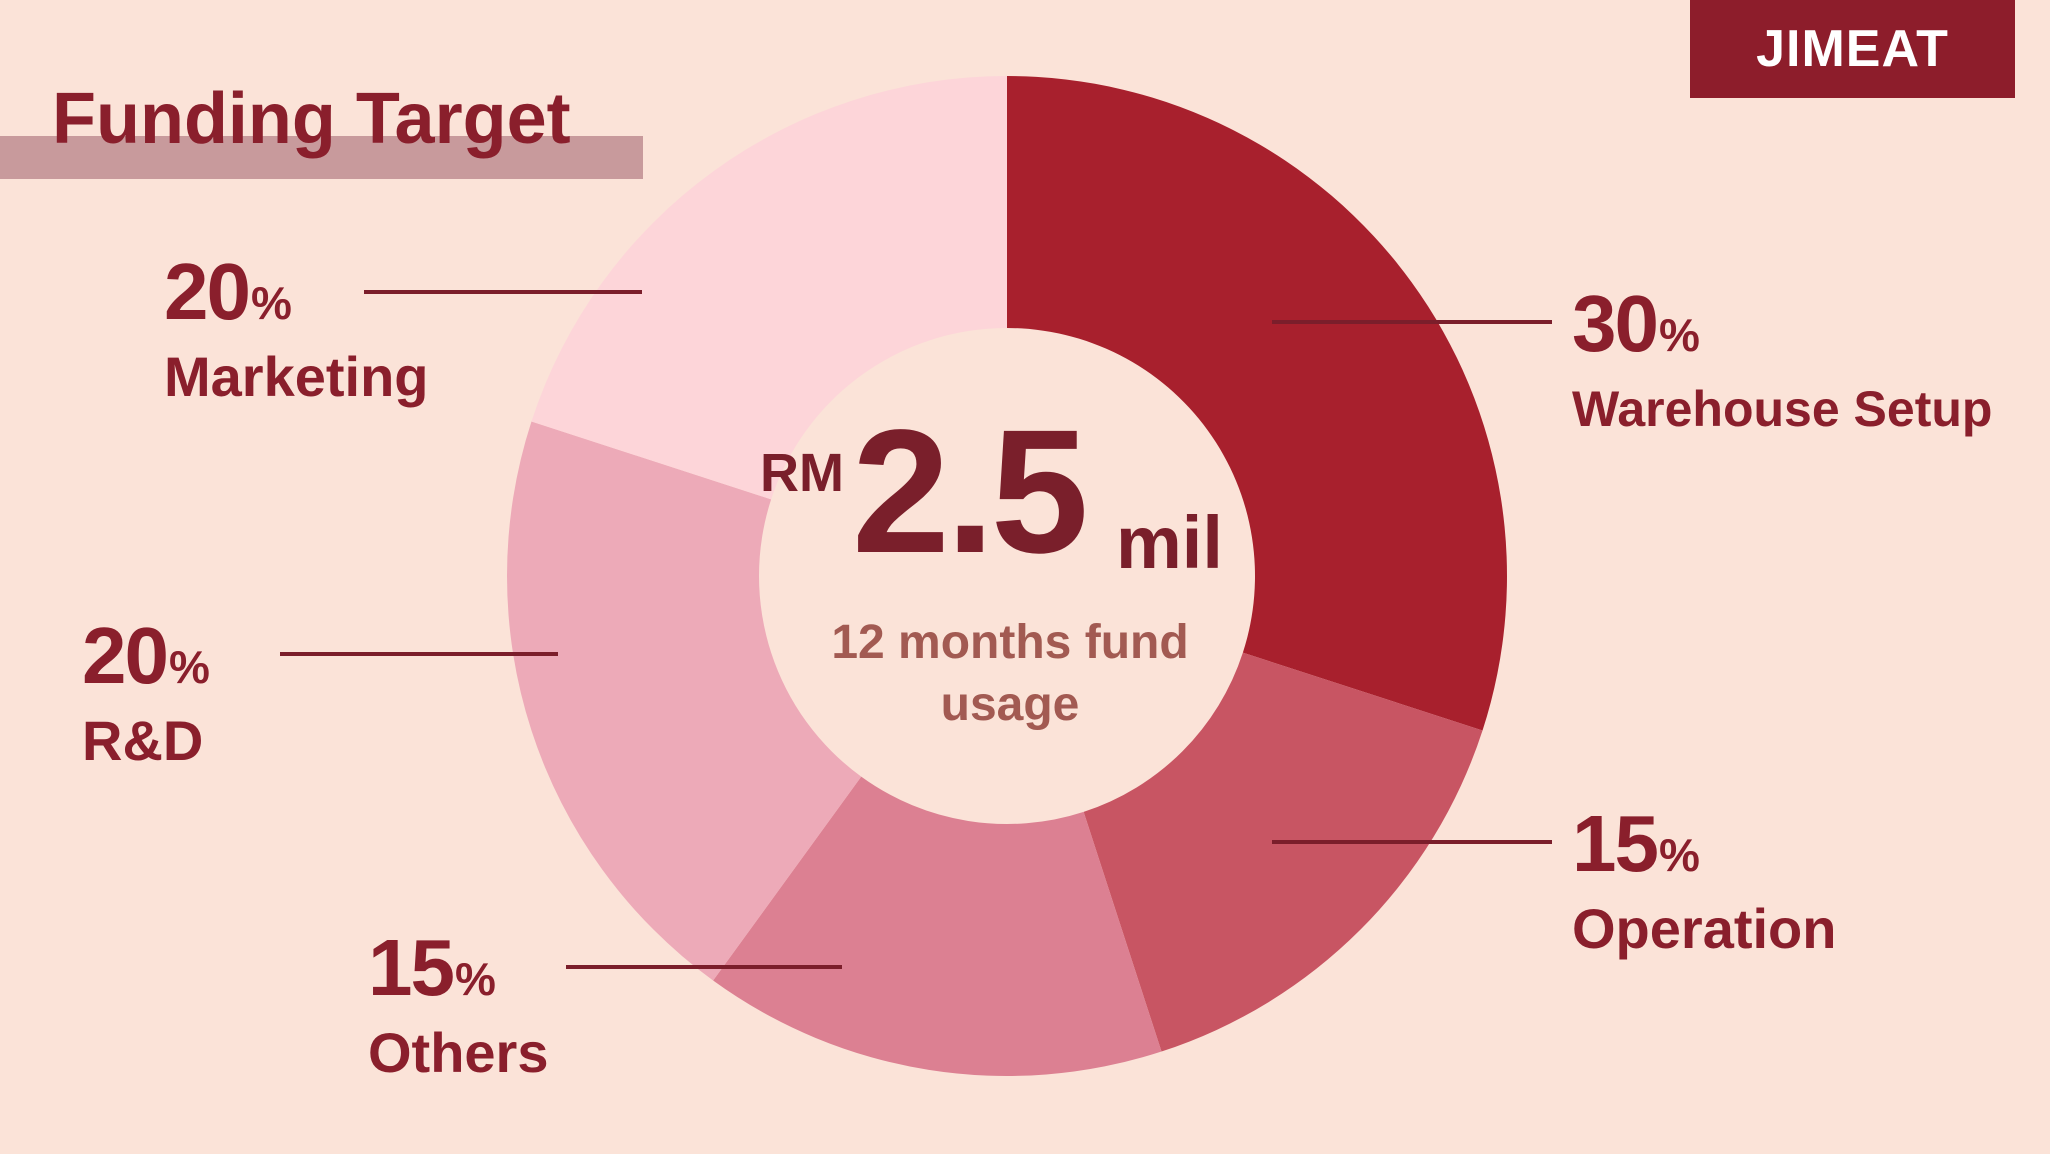 The height and width of the screenshot is (1154, 2050). Describe the element at coordinates (311, 119) in the screenshot. I see `chart-title: Funding Target` at that location.